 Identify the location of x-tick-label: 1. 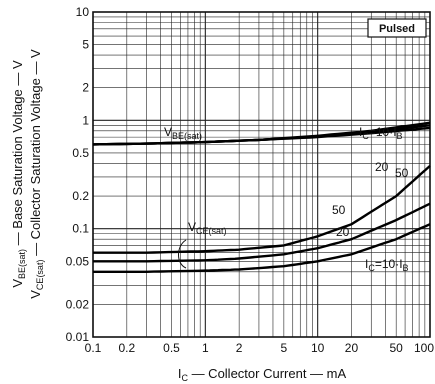
(205, 348).